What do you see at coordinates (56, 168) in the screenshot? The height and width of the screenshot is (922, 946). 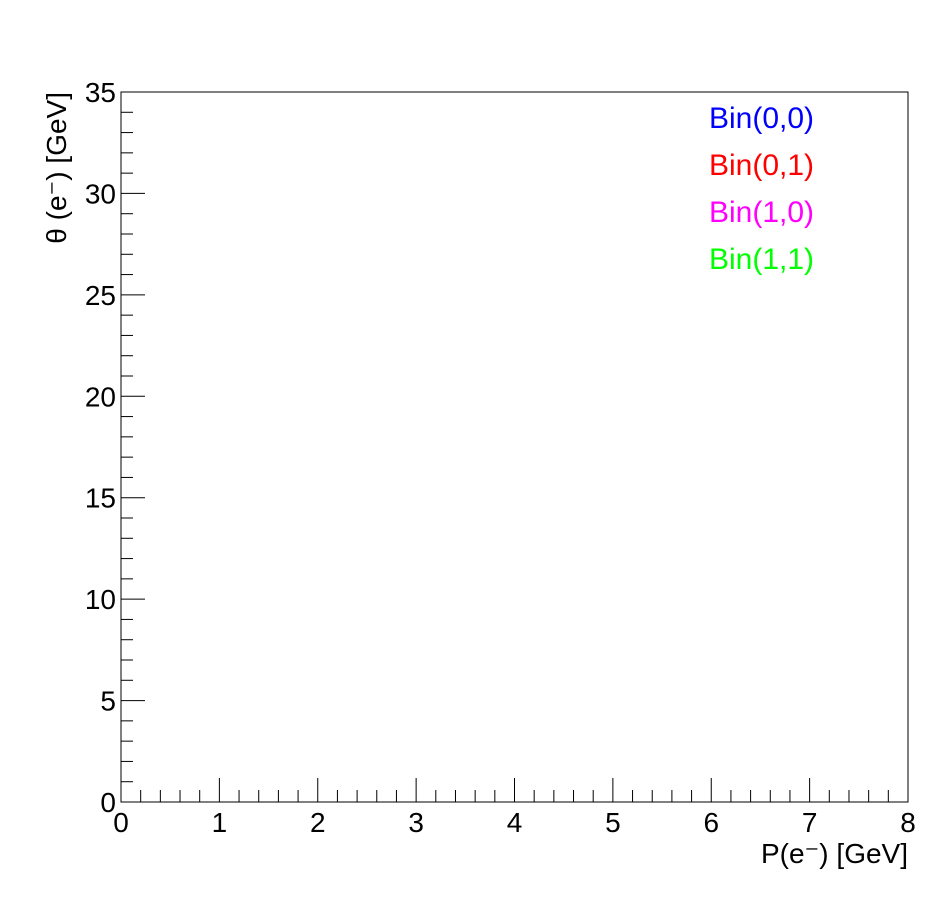 I see `y-axis-label: θ (e⁻) [GeV]` at bounding box center [56, 168].